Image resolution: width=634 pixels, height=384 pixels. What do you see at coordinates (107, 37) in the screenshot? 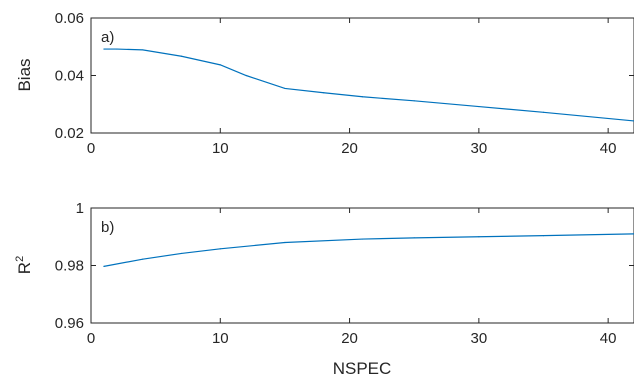
I see `panel-a-label: a)` at bounding box center [107, 37].